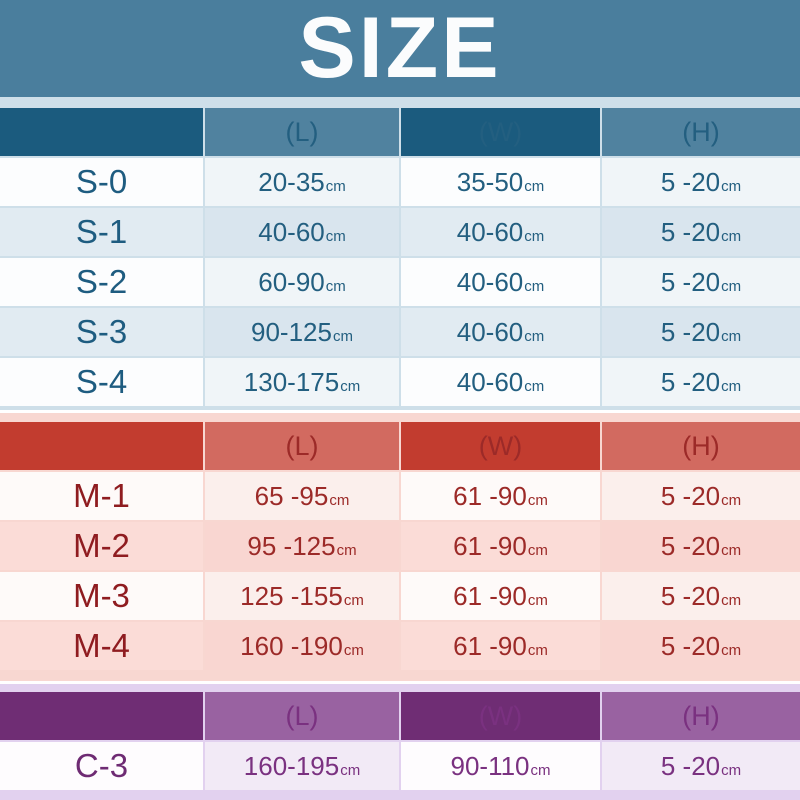 The image size is (800, 800). Describe the element at coordinates (101, 232) in the screenshot. I see `size-label: S-1` at that location.